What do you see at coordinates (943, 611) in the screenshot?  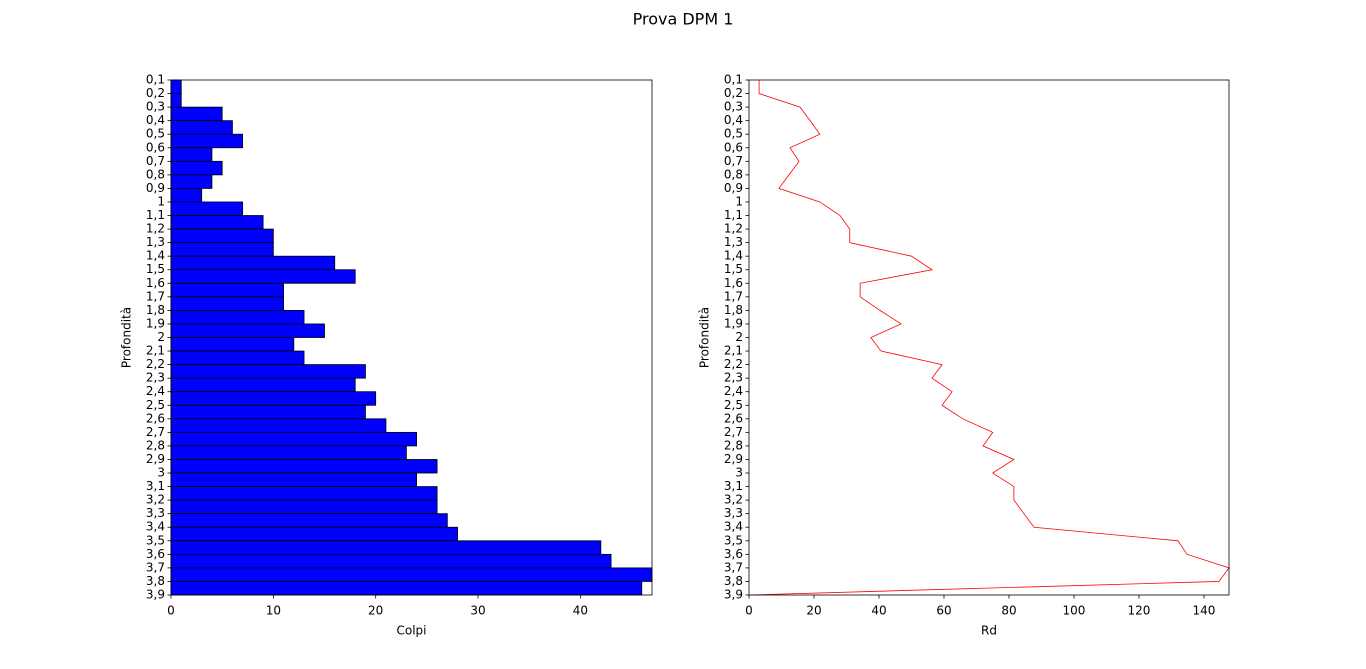 I see `x-tick-label: 60` at bounding box center [943, 611].